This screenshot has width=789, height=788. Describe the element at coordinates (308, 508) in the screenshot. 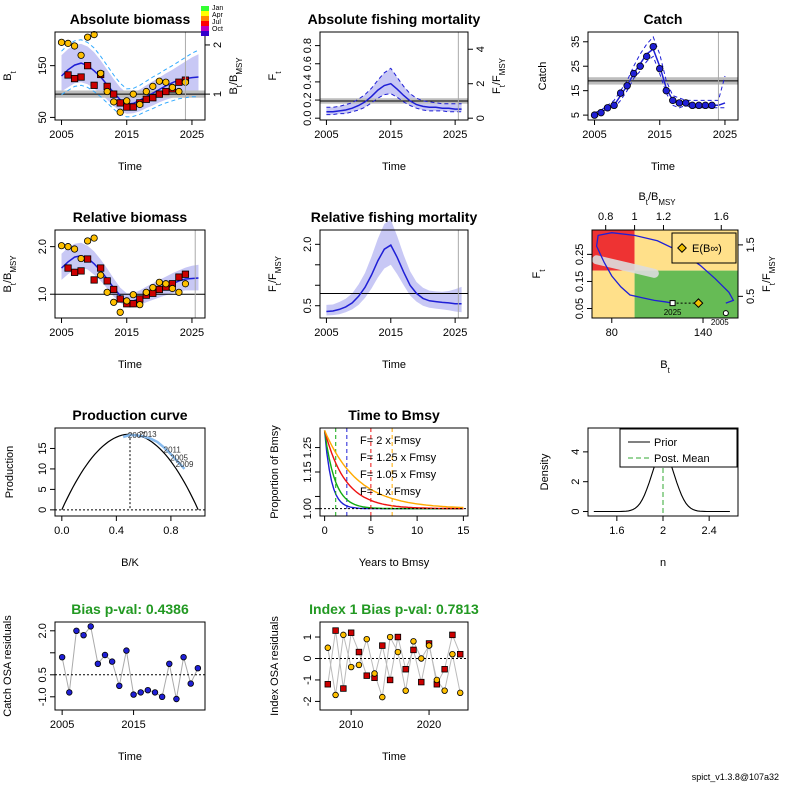

I see `y-tick-label: 1.00` at that location.